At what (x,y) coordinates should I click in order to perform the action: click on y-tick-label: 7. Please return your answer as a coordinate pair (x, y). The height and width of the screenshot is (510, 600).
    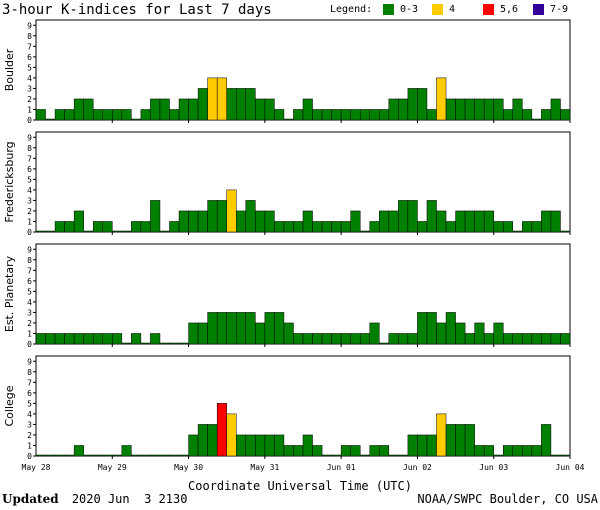
    Looking at the image, I should click on (29, 158).